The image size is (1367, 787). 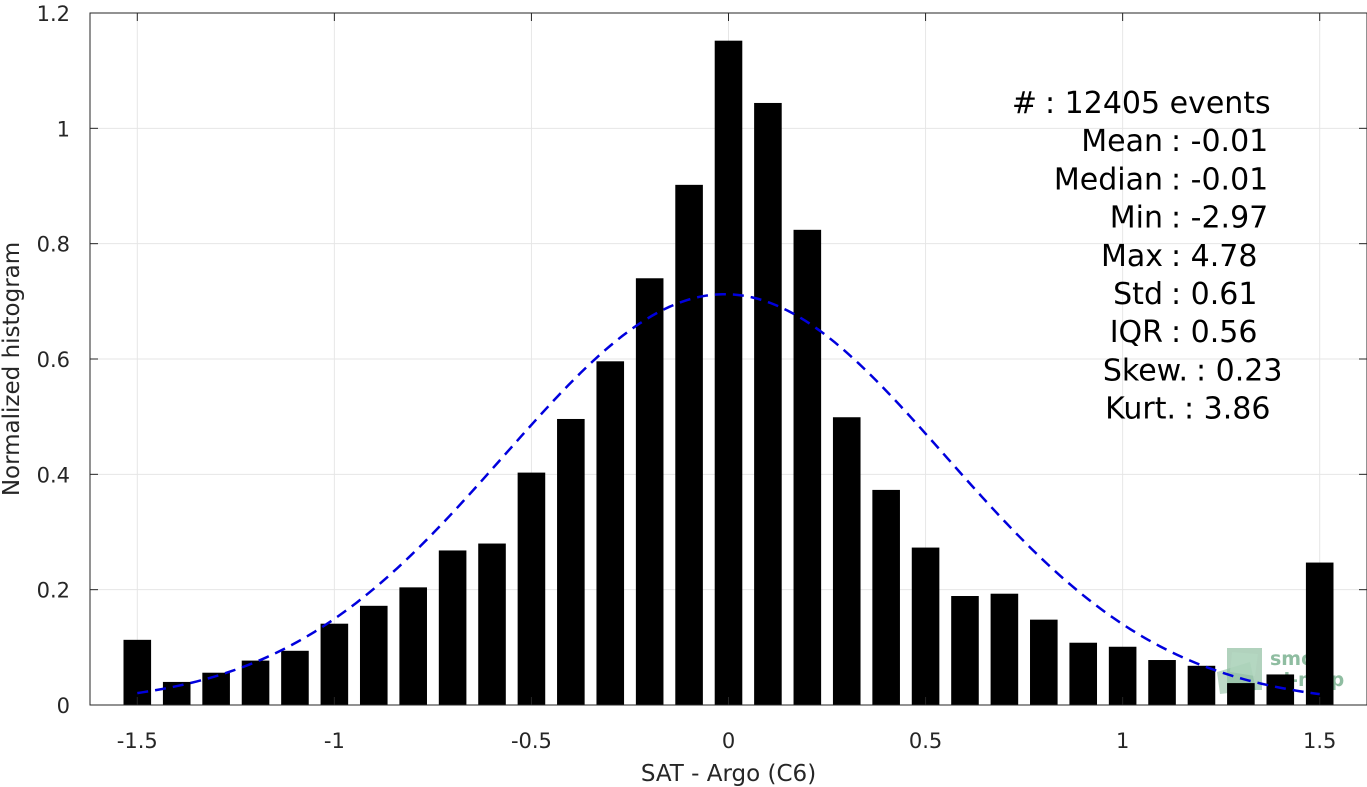 I want to click on stat-line: Max, so click(x=1132, y=256).